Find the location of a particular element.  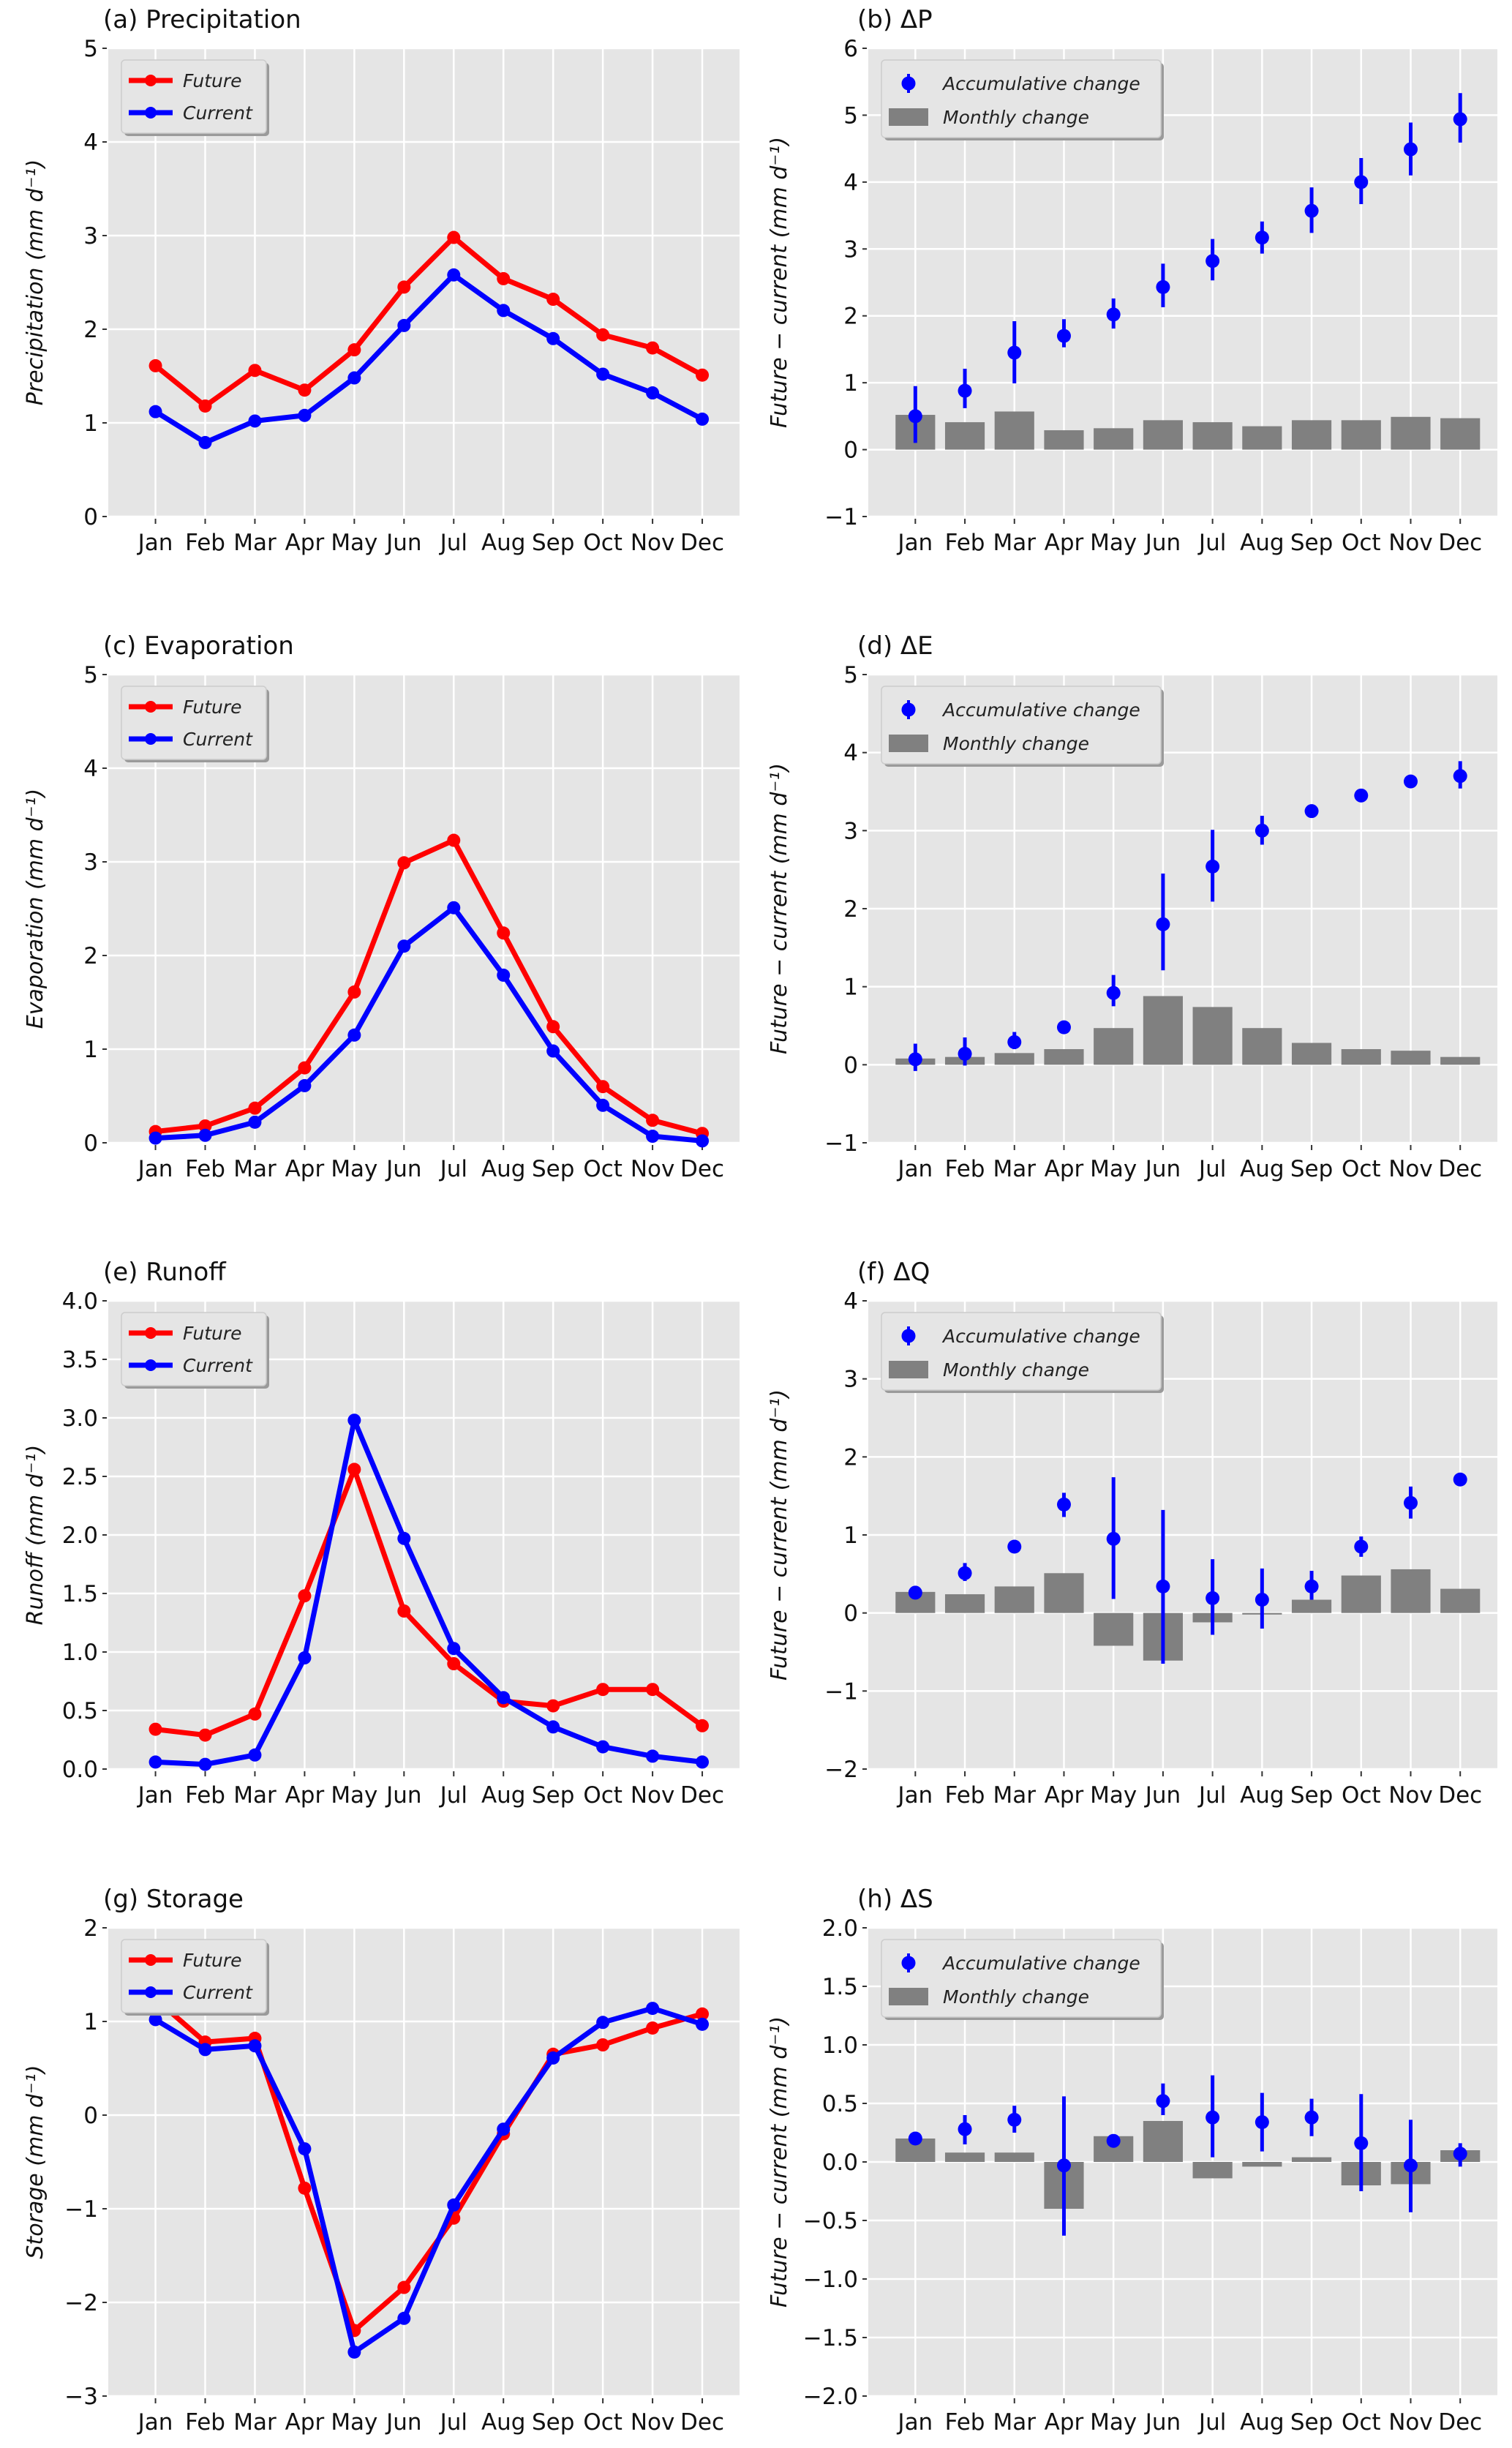

x-tick-label: Dec is located at coordinates (702, 2422).